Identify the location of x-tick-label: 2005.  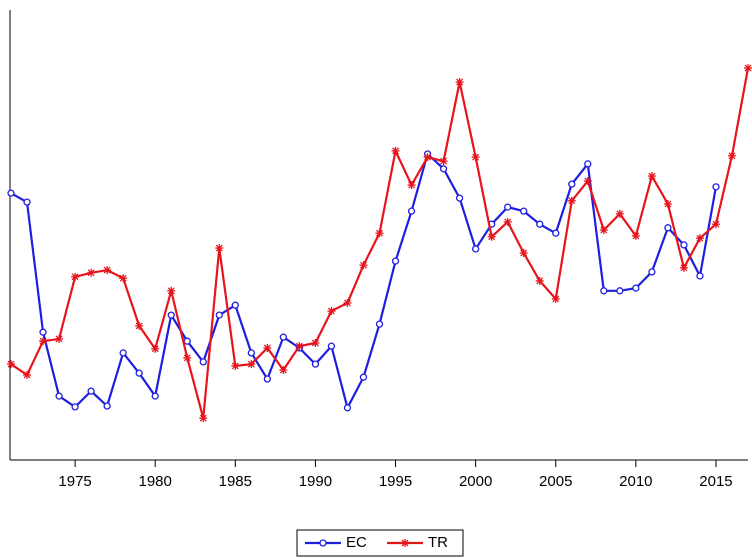
(555, 481).